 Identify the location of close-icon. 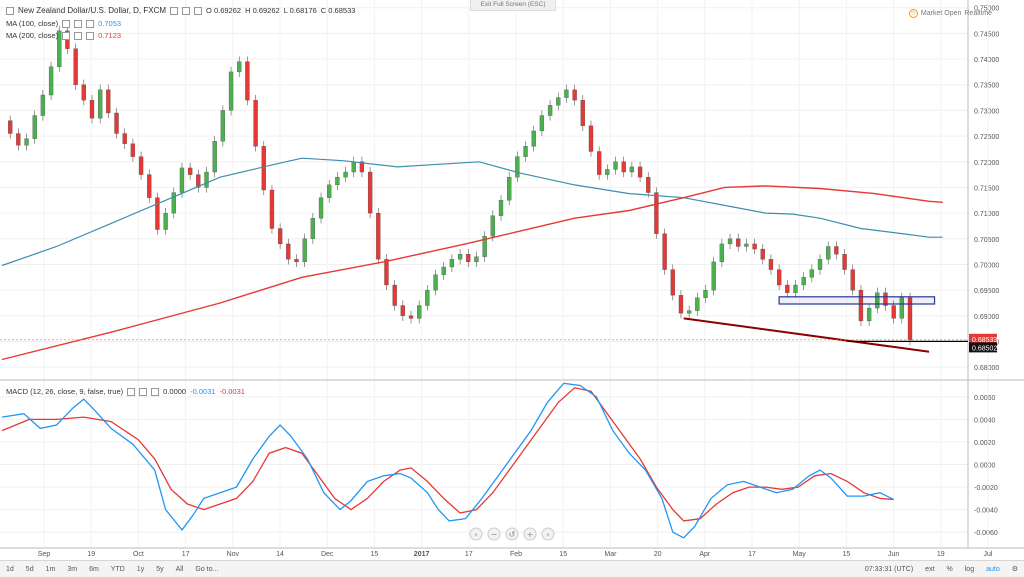
(198, 10).